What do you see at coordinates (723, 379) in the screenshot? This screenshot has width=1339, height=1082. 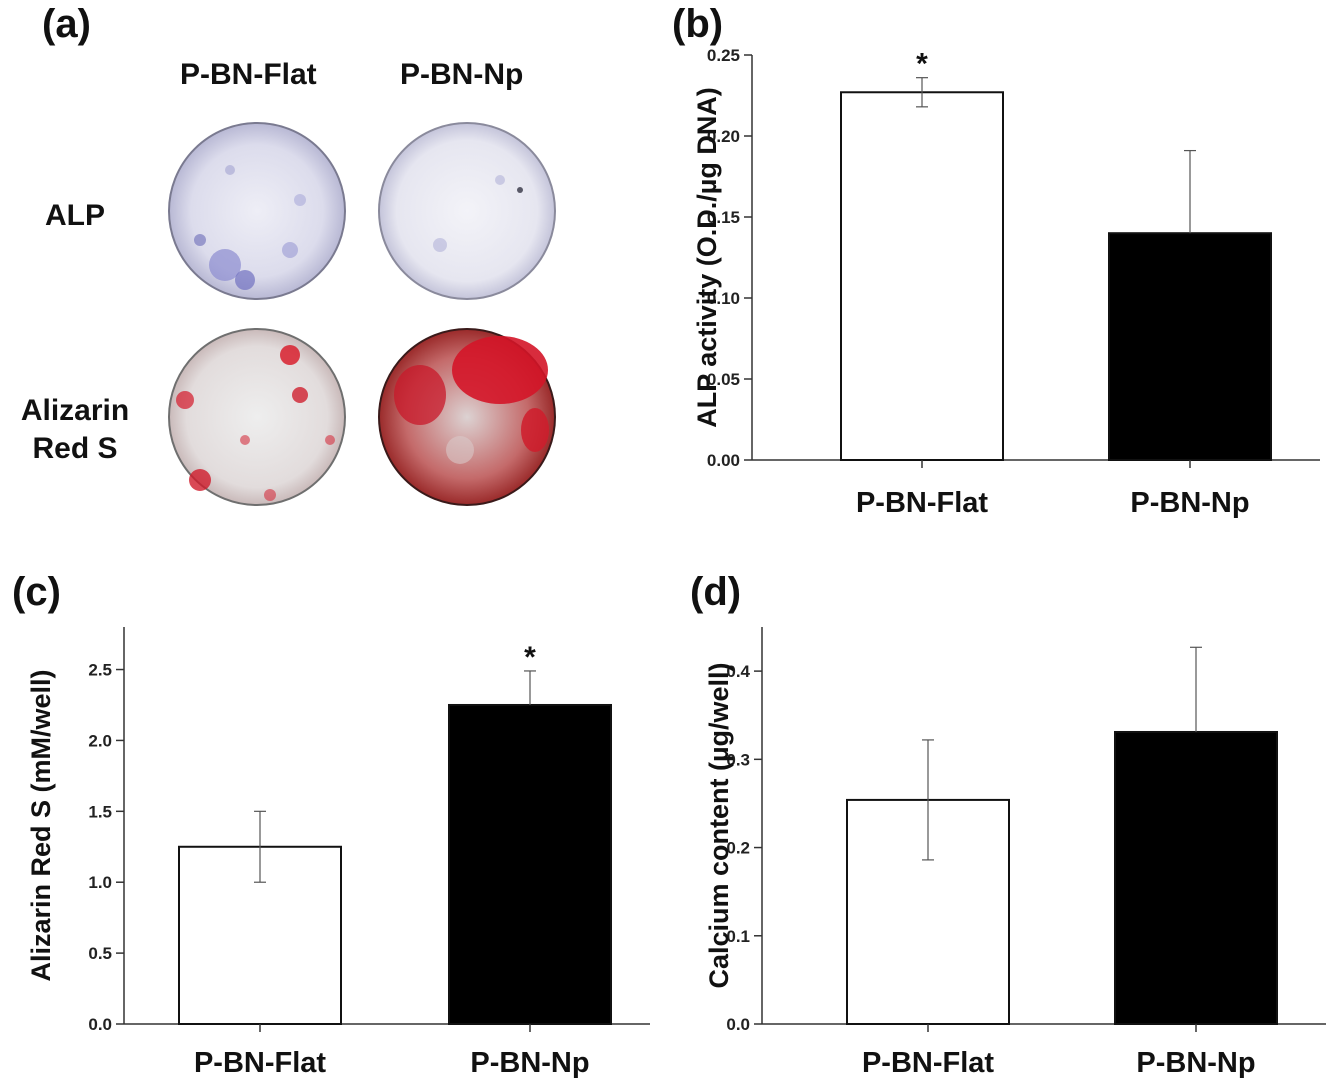 I see `y-tick-label: 0.05` at bounding box center [723, 379].